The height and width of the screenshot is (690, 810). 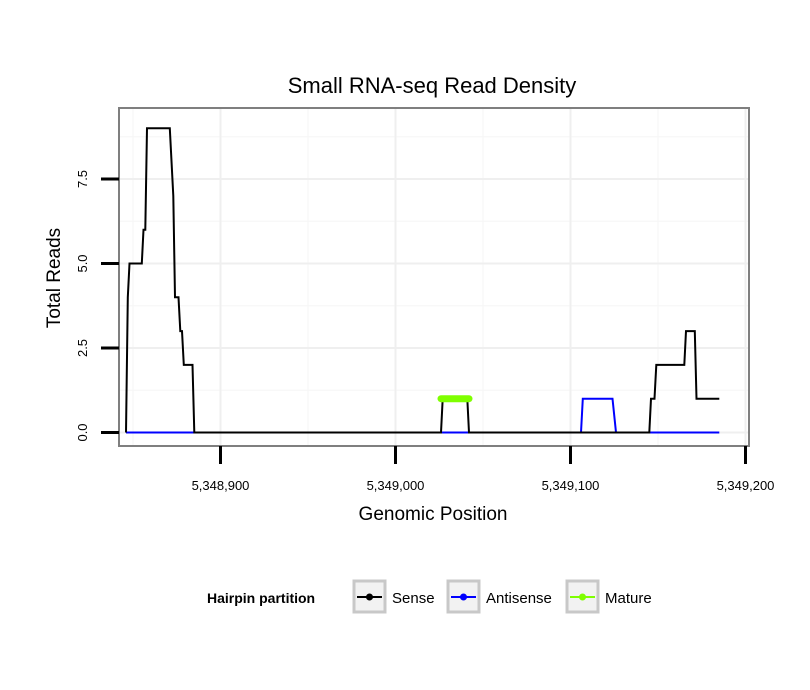 What do you see at coordinates (82, 179) in the screenshot?
I see `y-tick-label: 7.5` at bounding box center [82, 179].